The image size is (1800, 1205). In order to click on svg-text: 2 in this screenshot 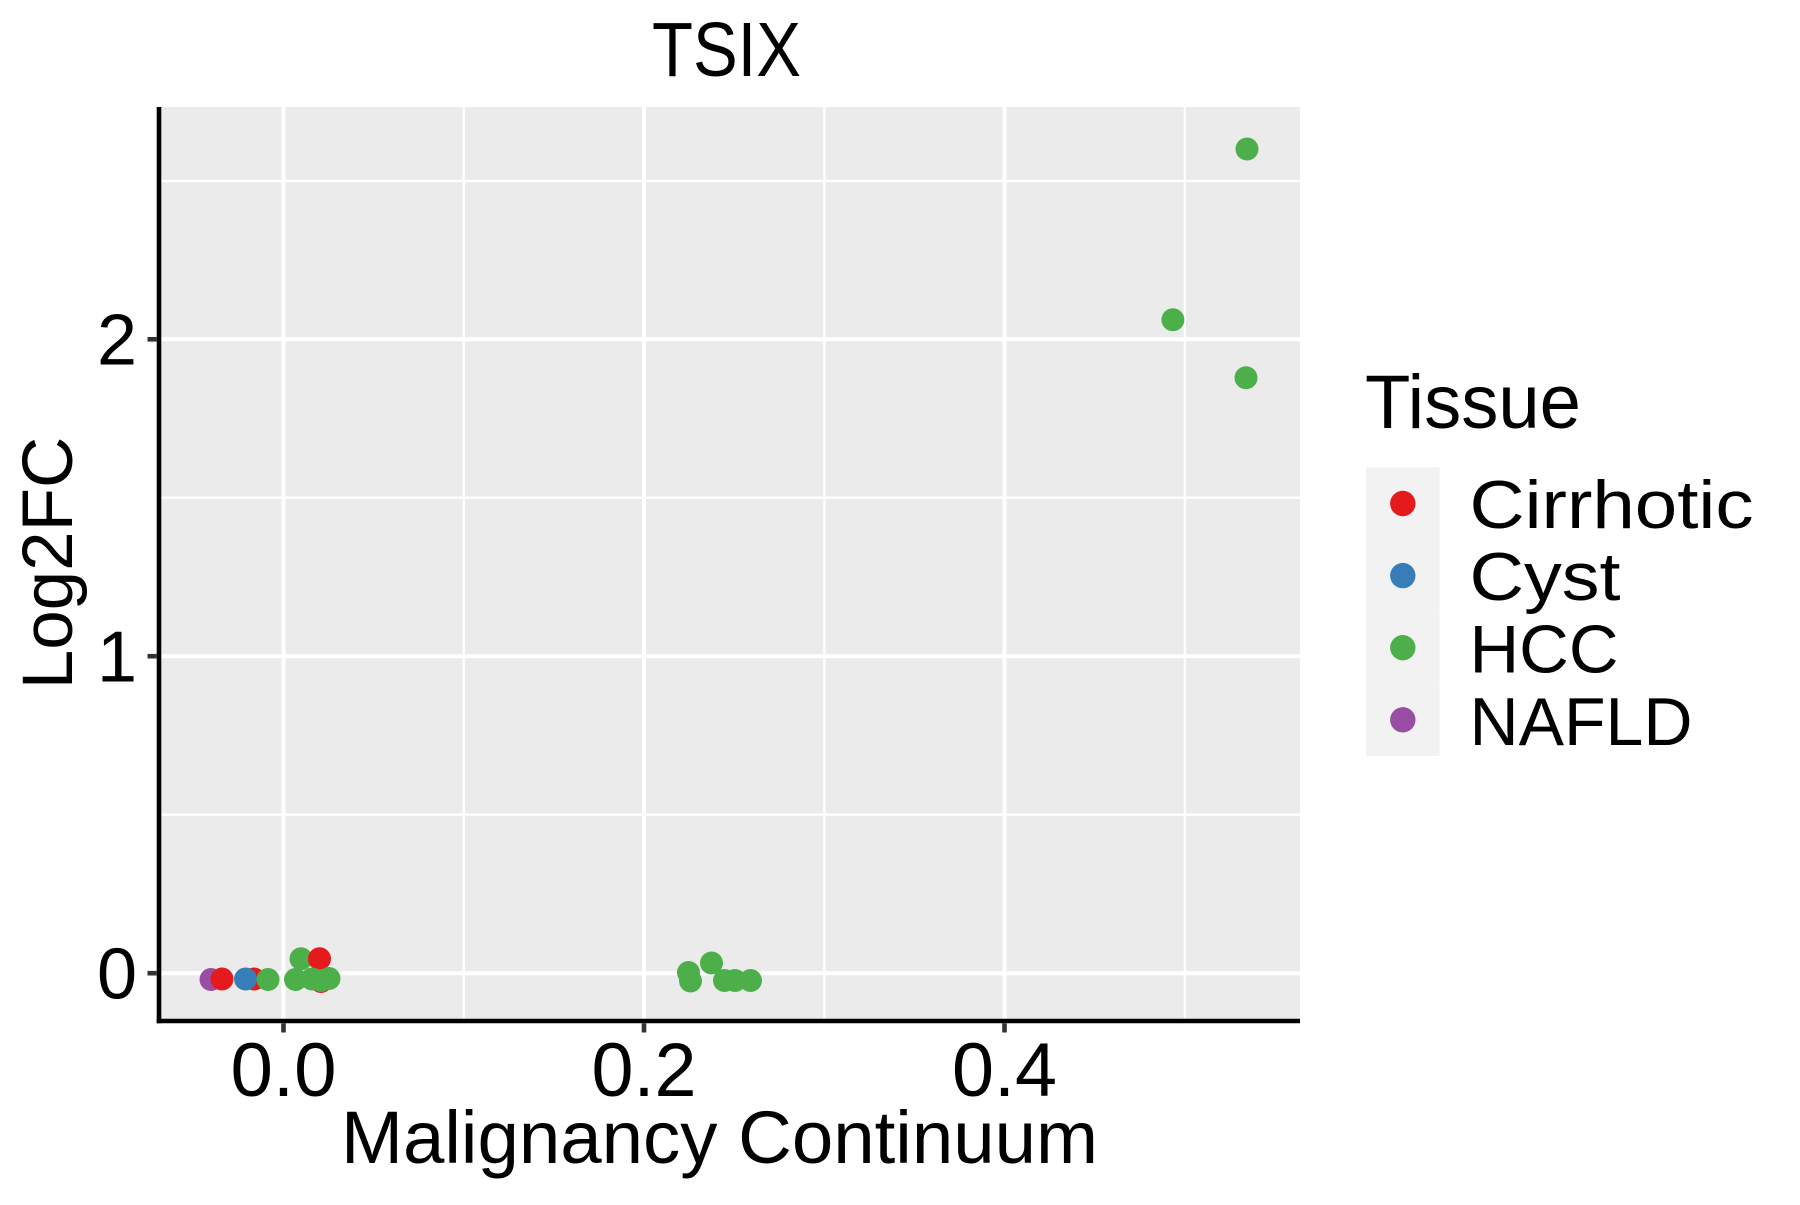, I will do `click(117, 341)`.